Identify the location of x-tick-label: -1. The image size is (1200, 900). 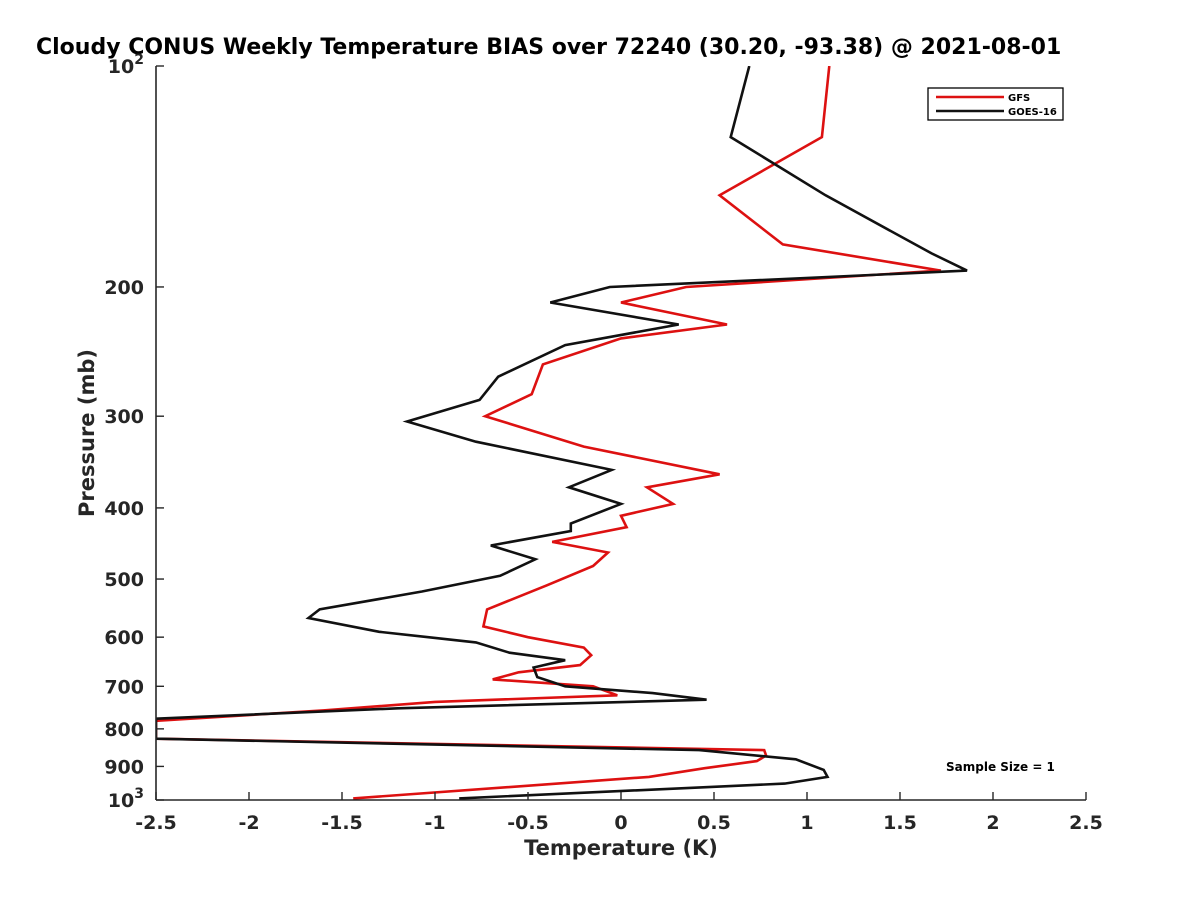
(434, 823).